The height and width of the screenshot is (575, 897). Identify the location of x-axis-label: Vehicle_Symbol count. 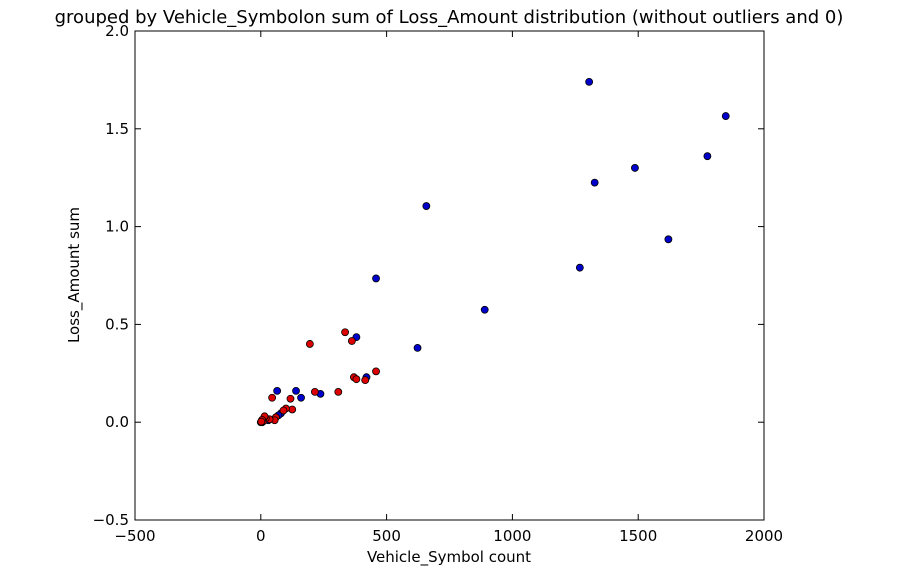
(449, 557).